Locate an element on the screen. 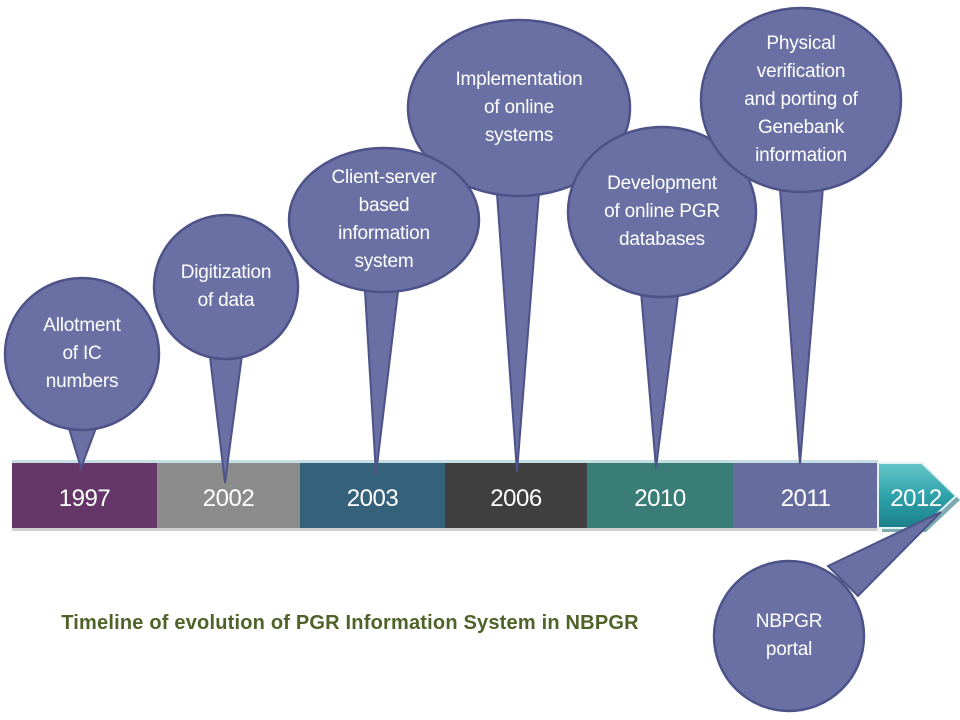 This screenshot has width=960, height=720. callout-bubble-2002 is located at coordinates (226, 287).